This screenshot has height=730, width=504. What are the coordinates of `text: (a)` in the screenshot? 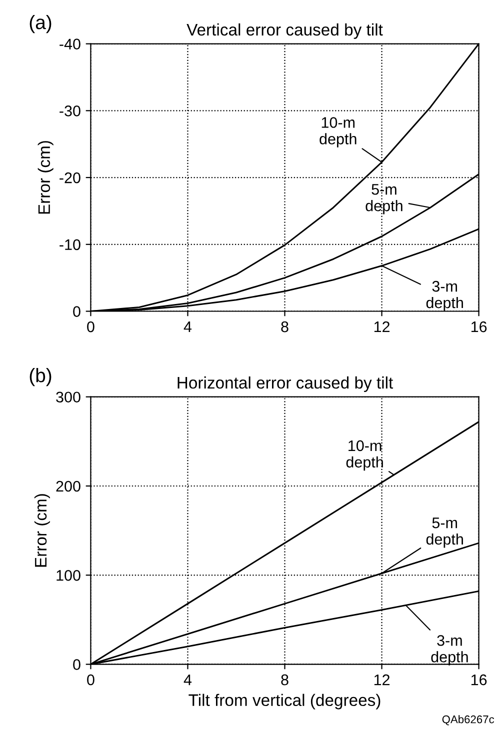 It's located at (41, 24).